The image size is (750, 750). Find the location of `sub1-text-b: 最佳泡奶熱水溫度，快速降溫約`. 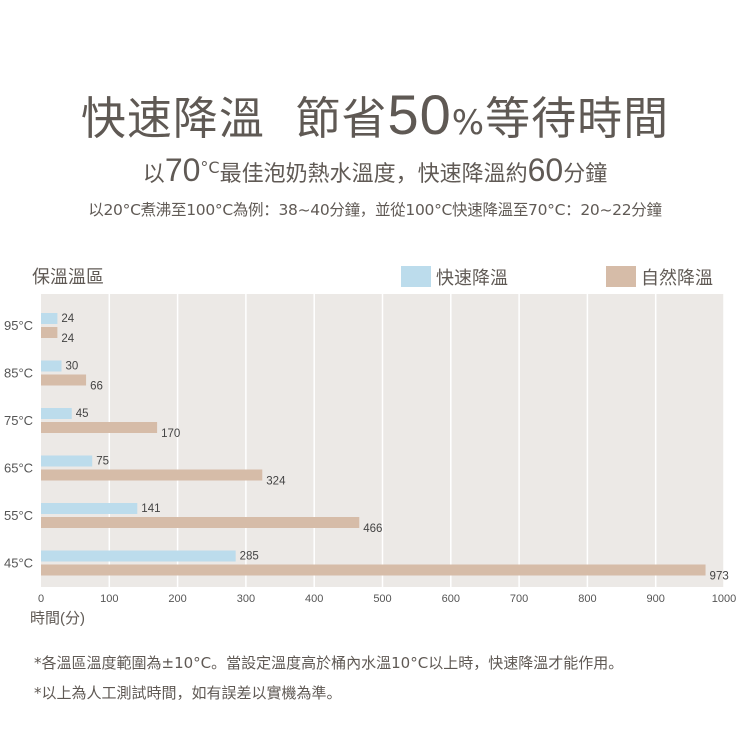

sub1-text-b: 最佳泡奶熱水溫度，快速降溫約 is located at coordinates (373, 174).